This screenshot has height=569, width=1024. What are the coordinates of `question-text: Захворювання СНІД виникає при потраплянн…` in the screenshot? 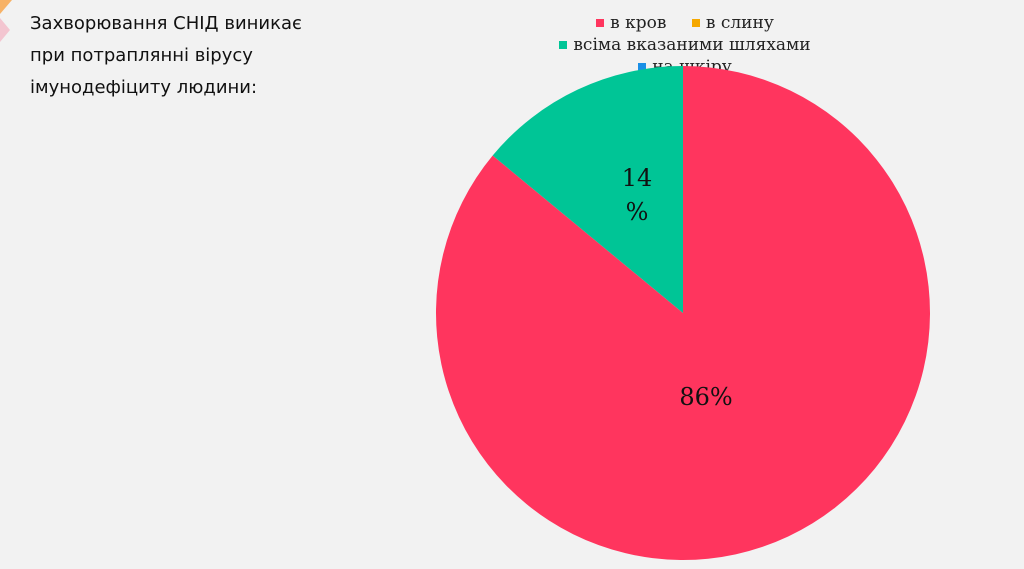 It's located at (190, 56).